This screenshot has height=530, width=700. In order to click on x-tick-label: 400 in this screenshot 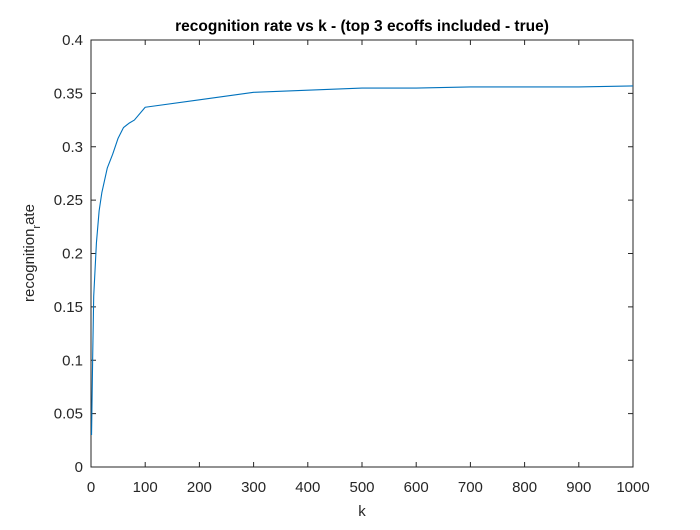, I will do `click(307, 487)`.